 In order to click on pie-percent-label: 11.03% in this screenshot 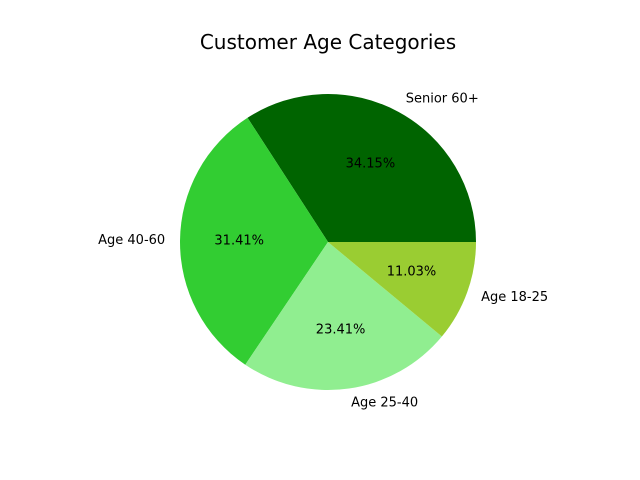, I will do `click(412, 272)`.